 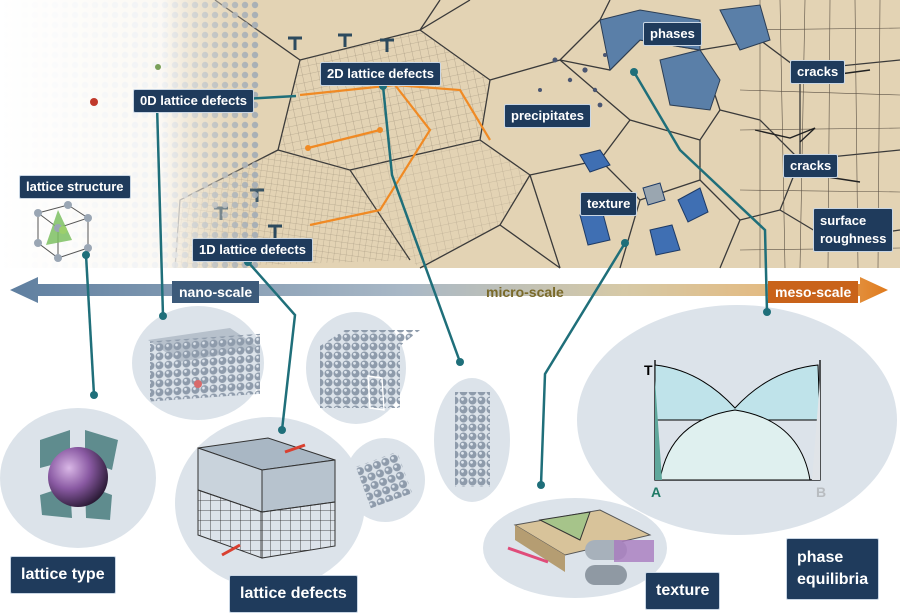 I want to click on nano-cube-grain-boundary, so click(x=370, y=370).